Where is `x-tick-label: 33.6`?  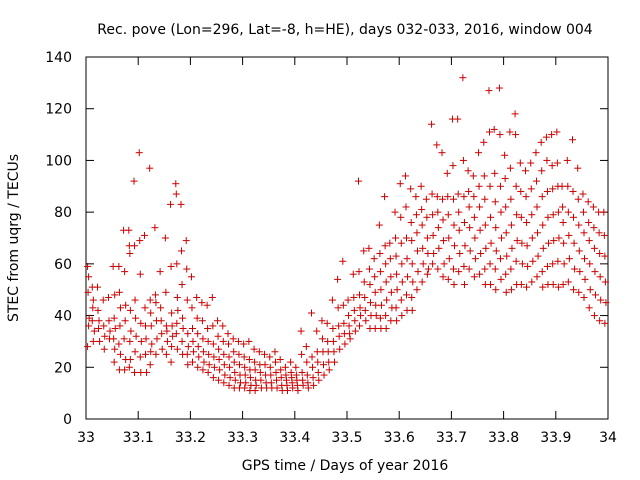 x-tick-label: 33.6 is located at coordinates (399, 438).